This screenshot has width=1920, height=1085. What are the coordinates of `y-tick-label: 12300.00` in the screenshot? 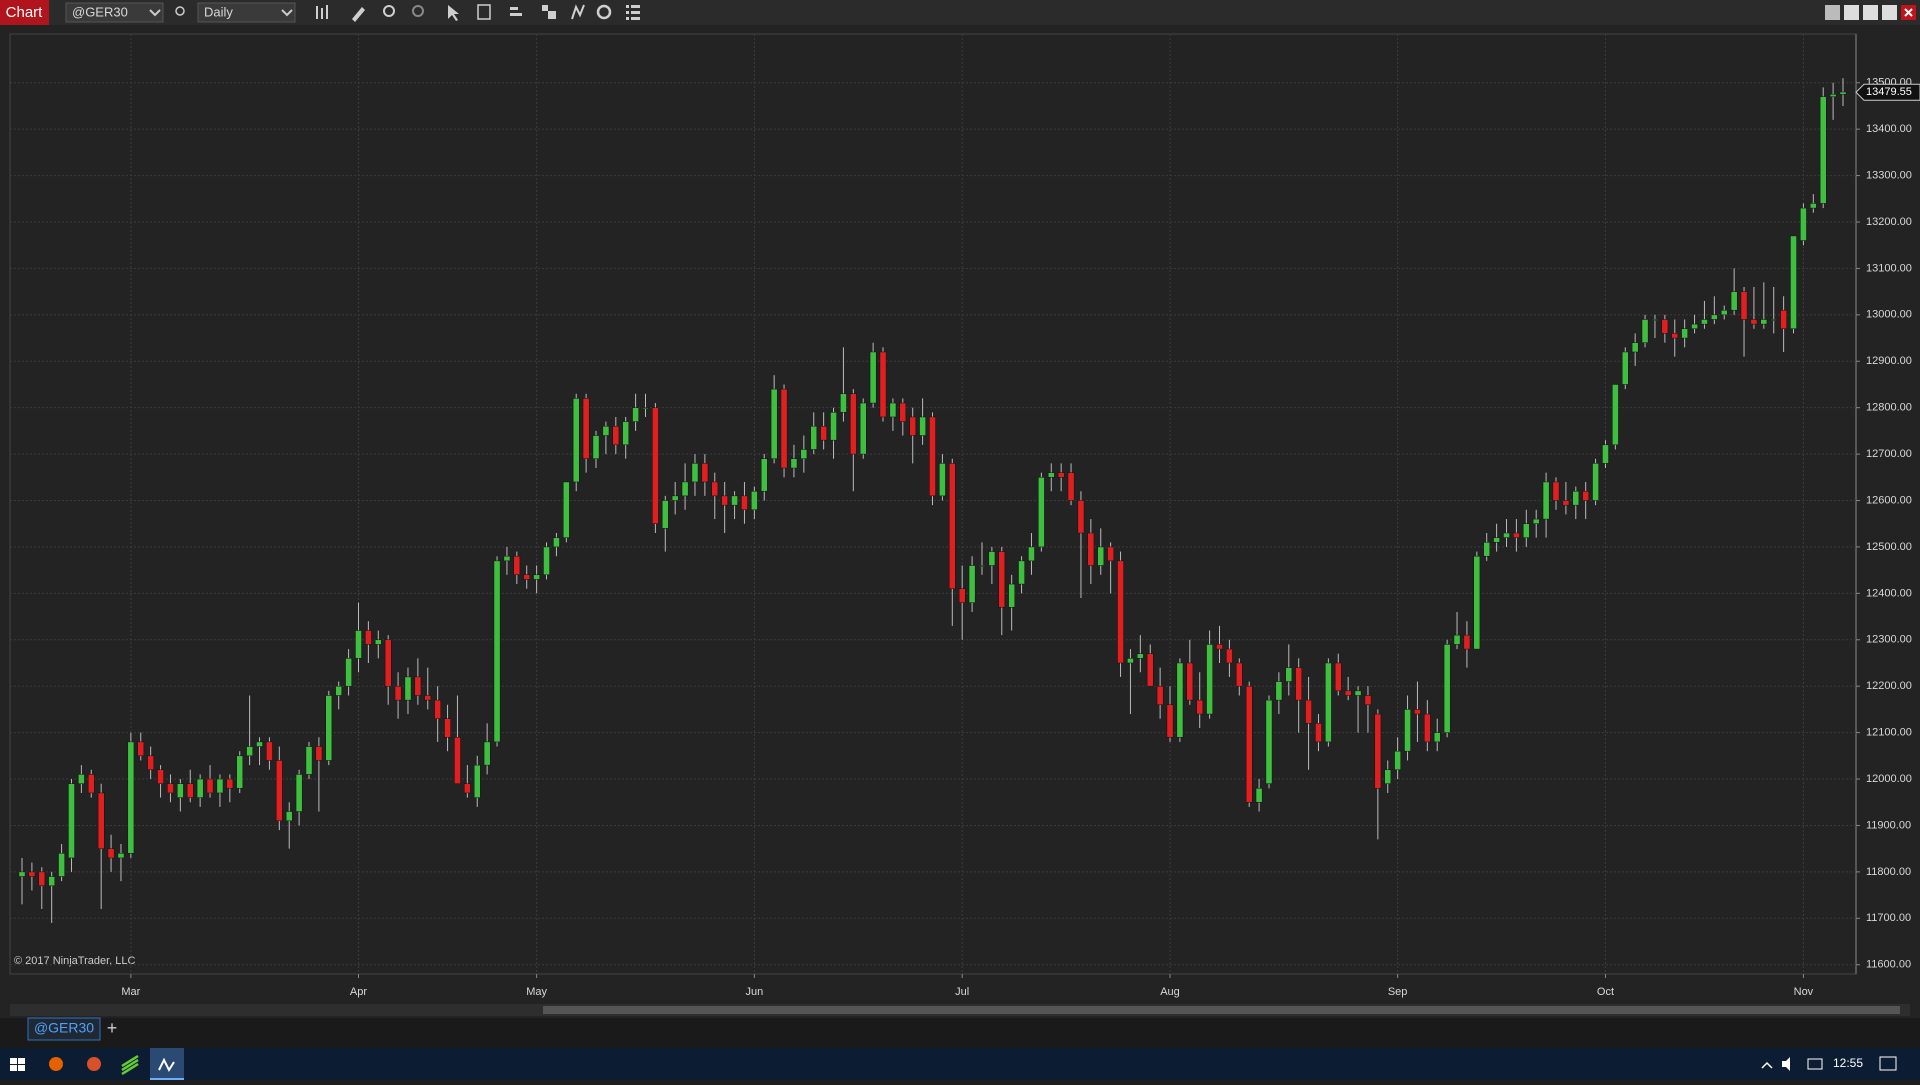 It's located at (1889, 640).